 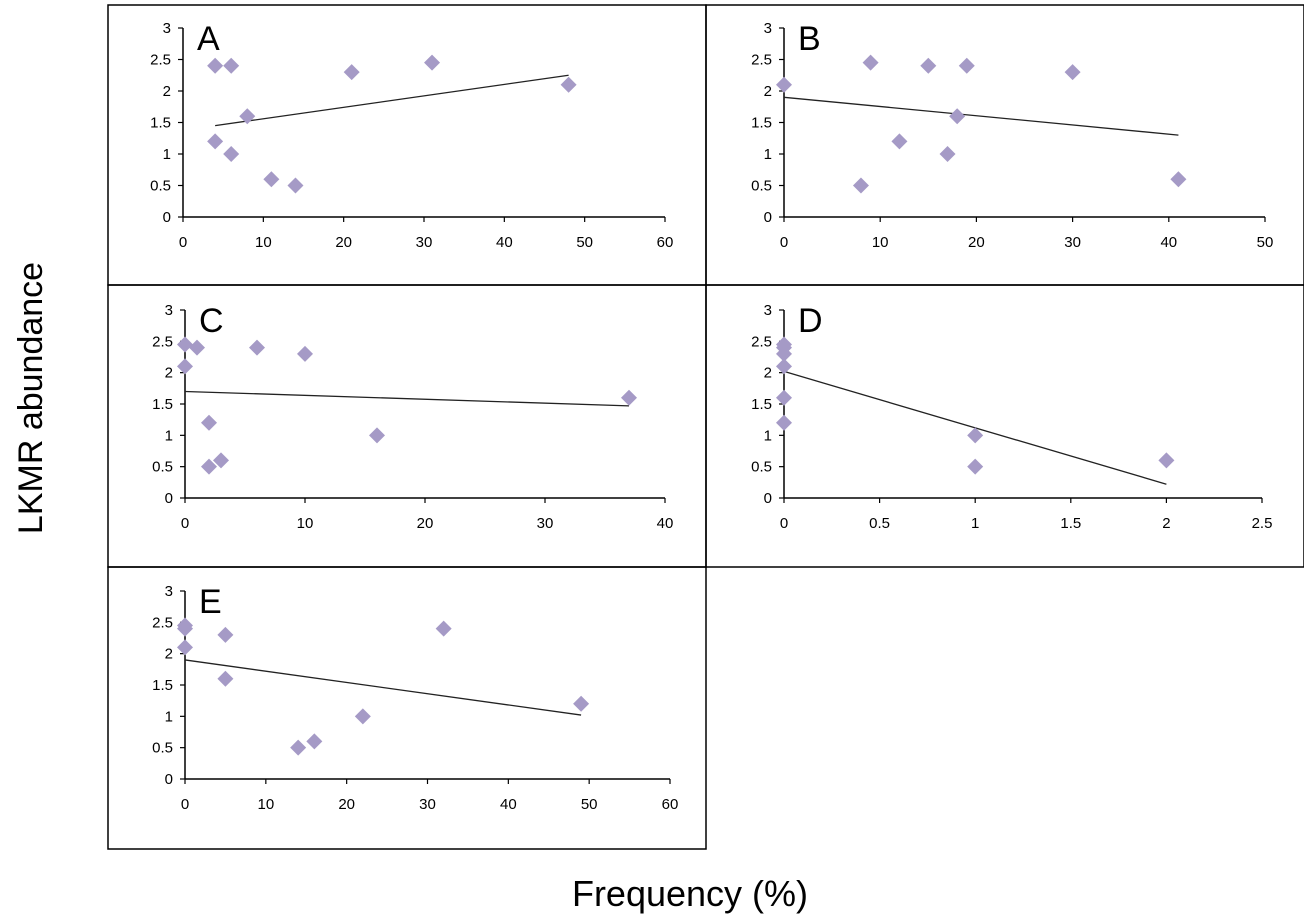 I want to click on panel-a-x-tick-label: 20, so click(x=343, y=242).